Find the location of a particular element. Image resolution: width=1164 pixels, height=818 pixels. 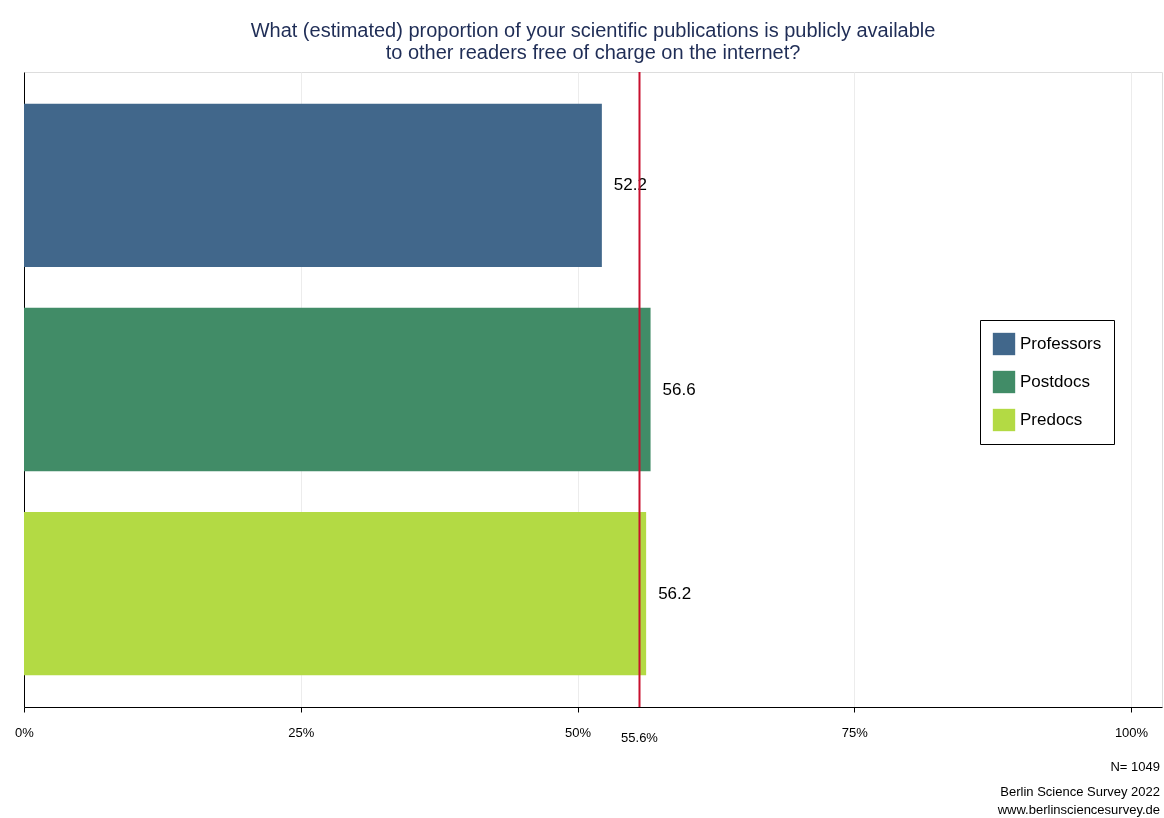

legend-label: Predocs is located at coordinates (1051, 419).